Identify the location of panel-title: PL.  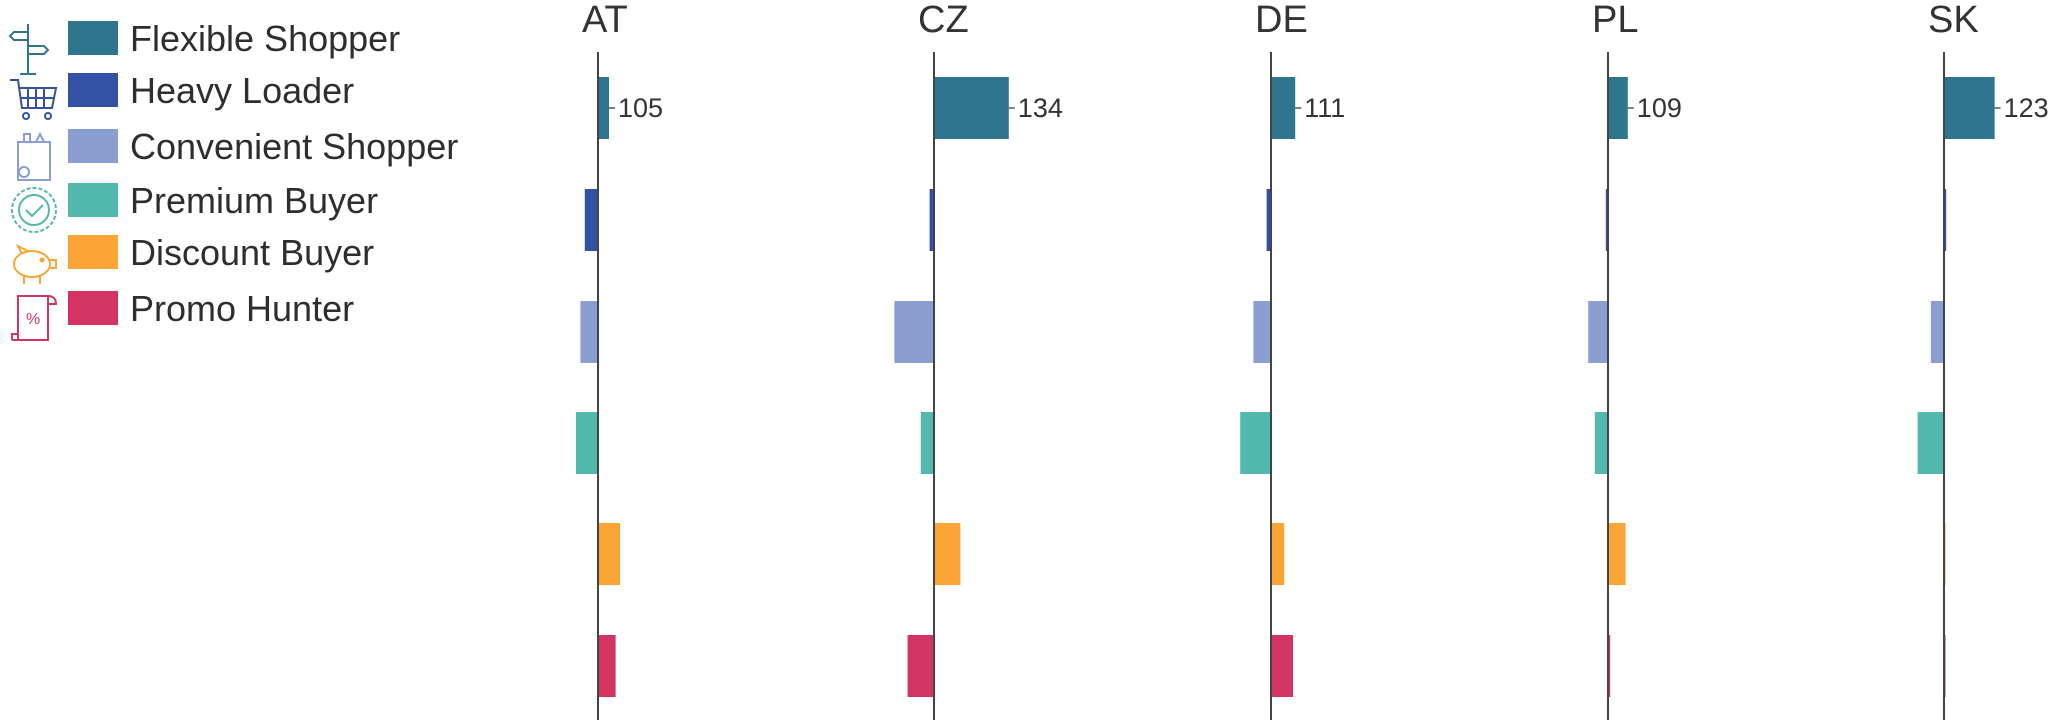
(1615, 20).